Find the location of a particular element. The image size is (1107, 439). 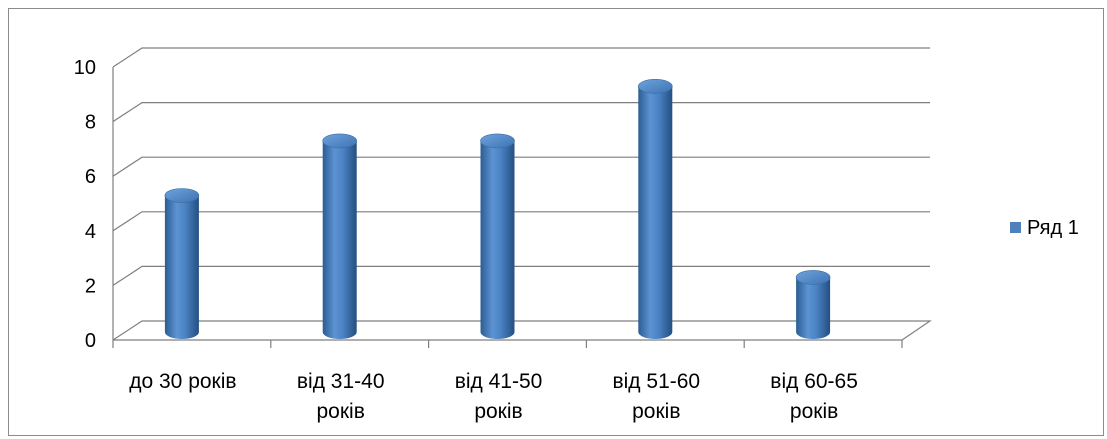

x-tick-label: від 51-60 років is located at coordinates (656, 396).